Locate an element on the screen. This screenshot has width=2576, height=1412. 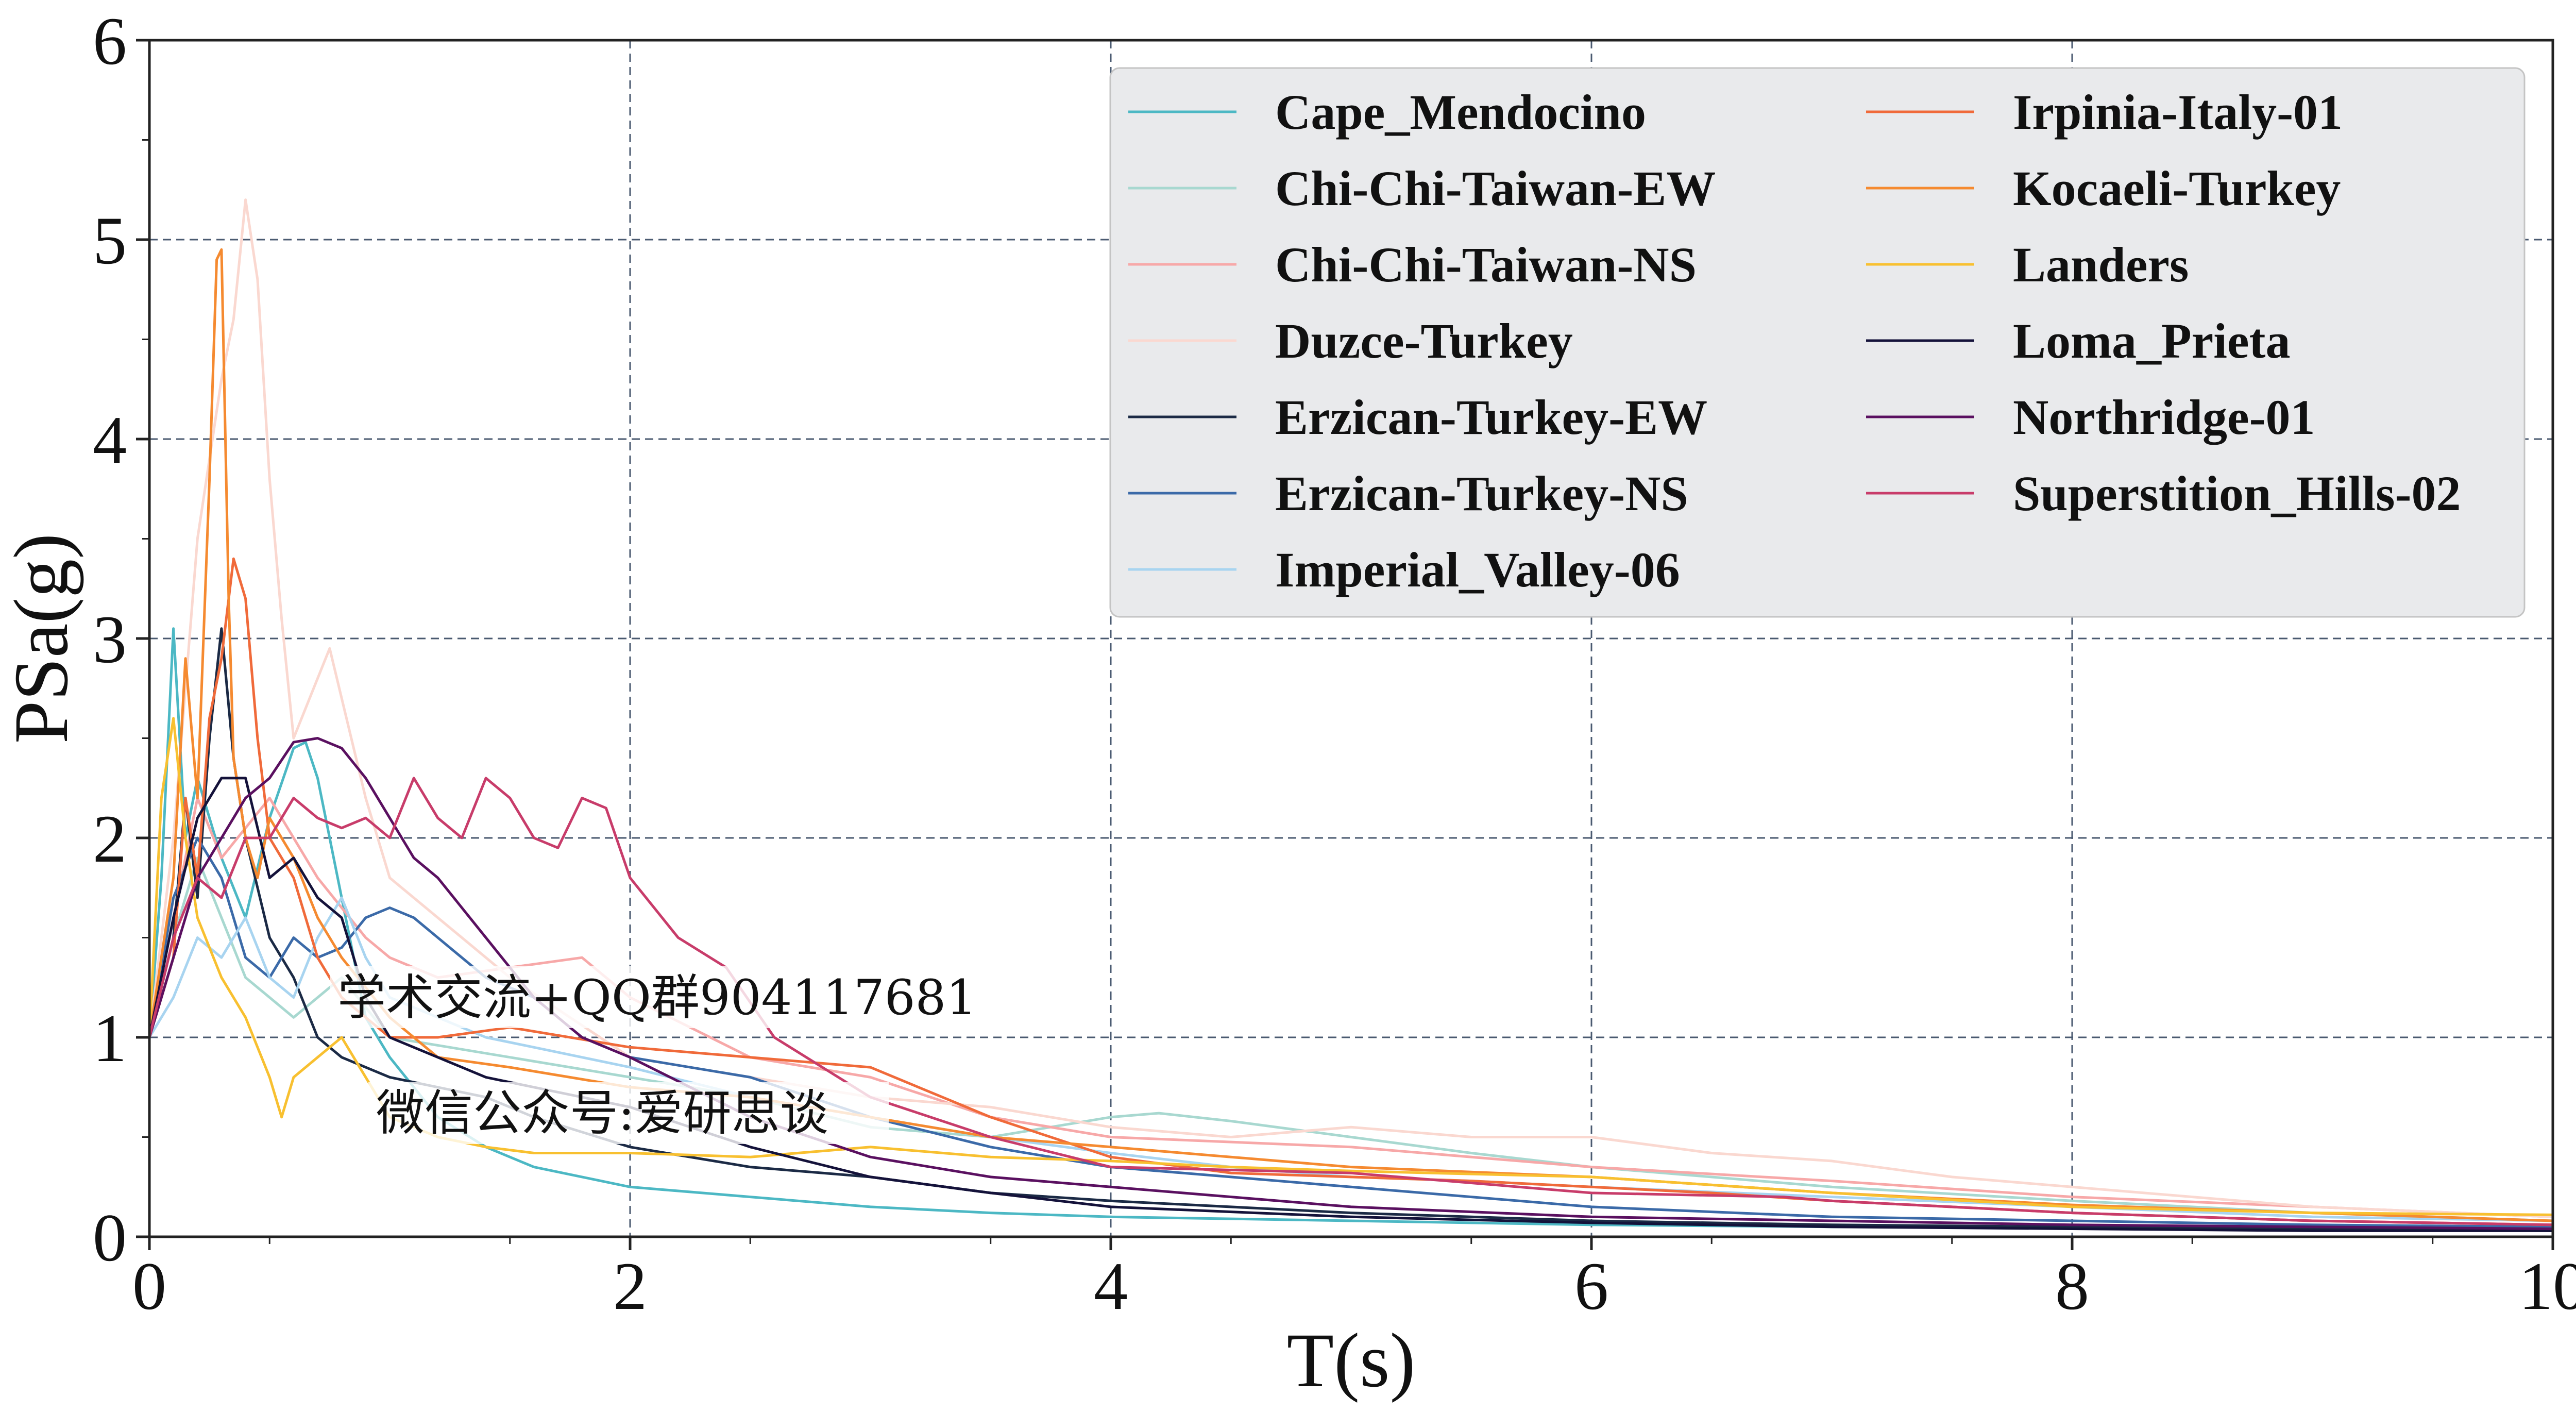
watermark-line-2: 微信公众号:爱研思谈 is located at coordinates (602, 1113).